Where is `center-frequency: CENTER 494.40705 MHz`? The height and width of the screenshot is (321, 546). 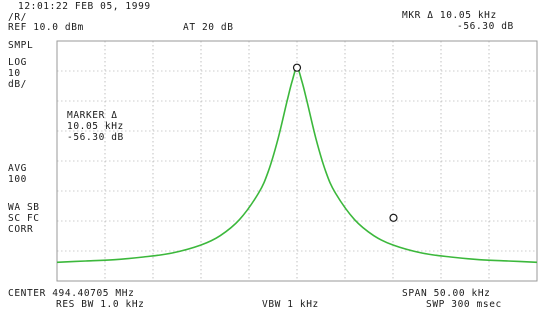
center-frequency: CENTER 494.40705 MHz is located at coordinates (71, 293).